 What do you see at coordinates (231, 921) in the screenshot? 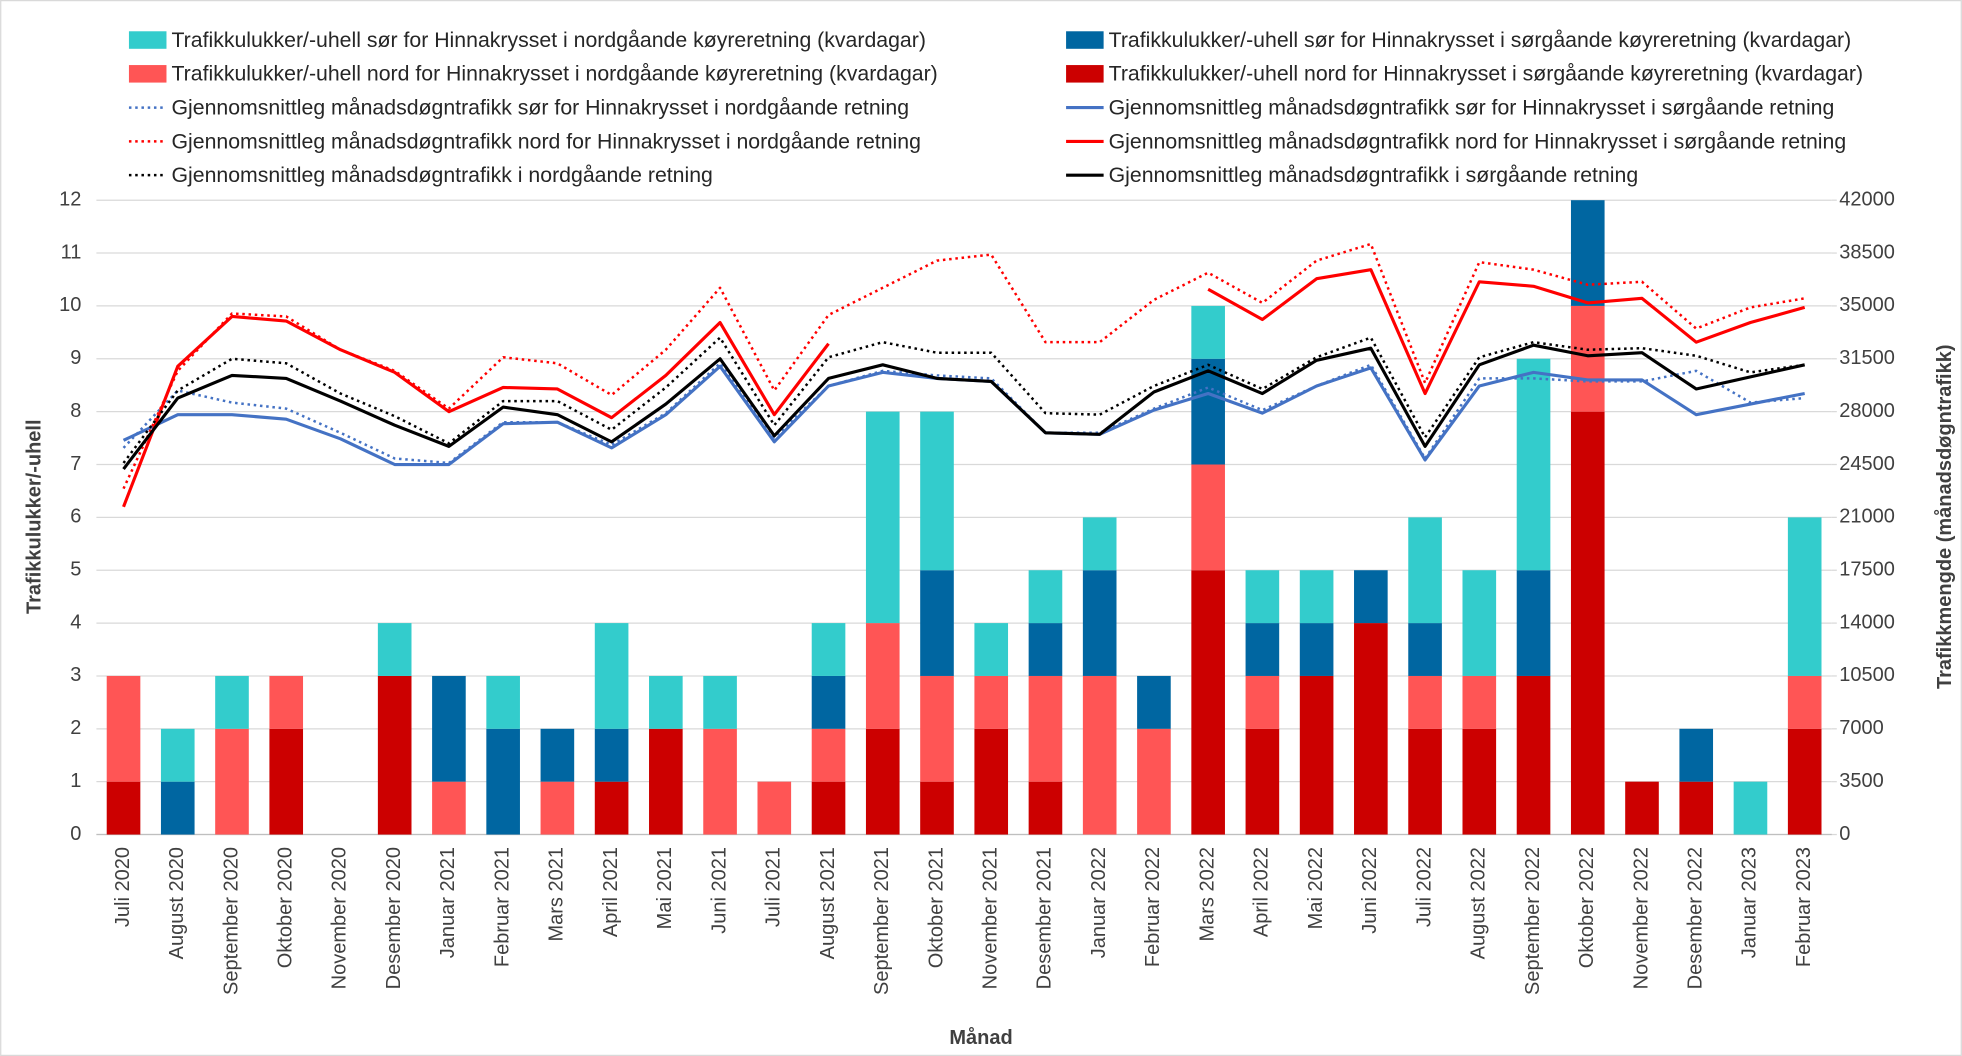
I see `x-tick-label: September 2020` at bounding box center [231, 921].